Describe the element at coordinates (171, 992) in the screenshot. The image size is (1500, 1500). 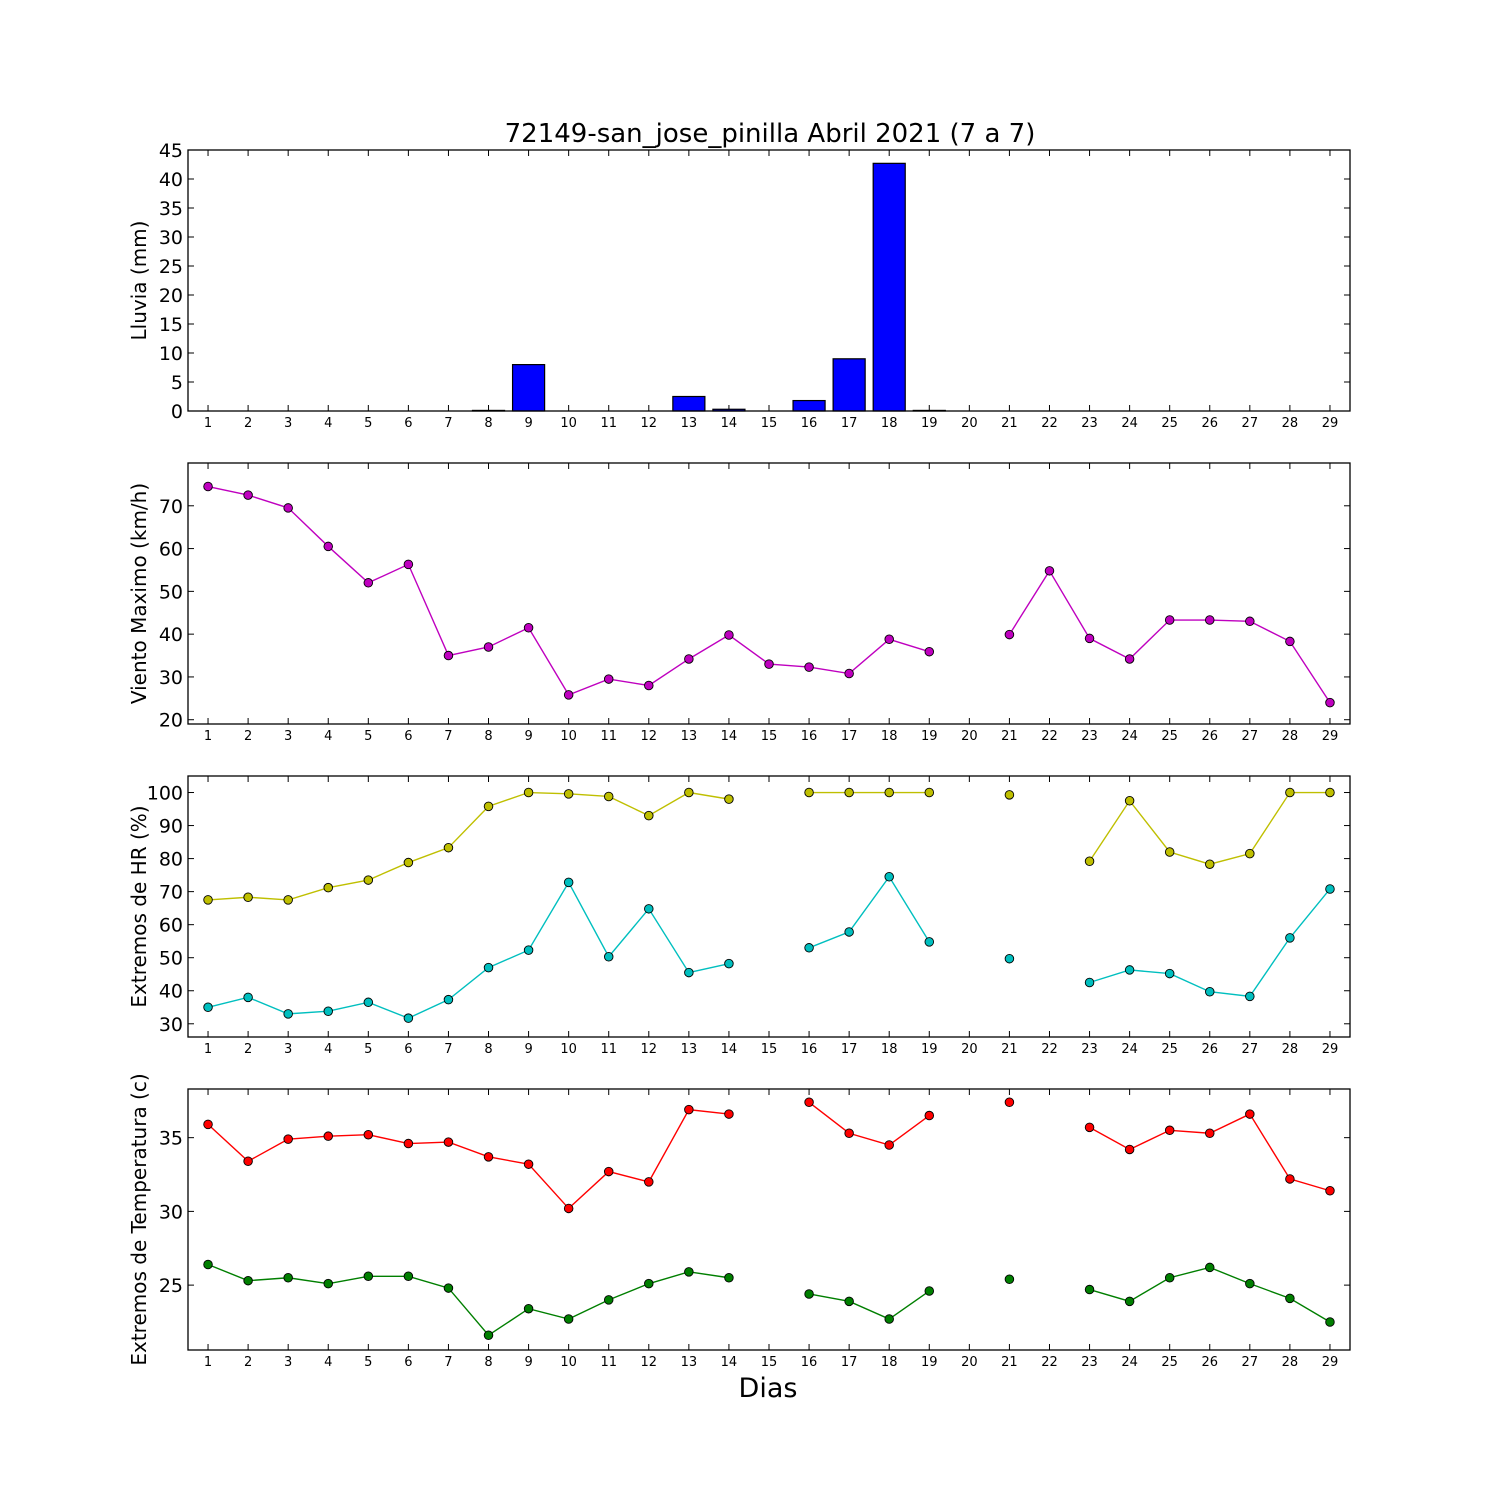
I see `y-tick-label: 40` at that location.